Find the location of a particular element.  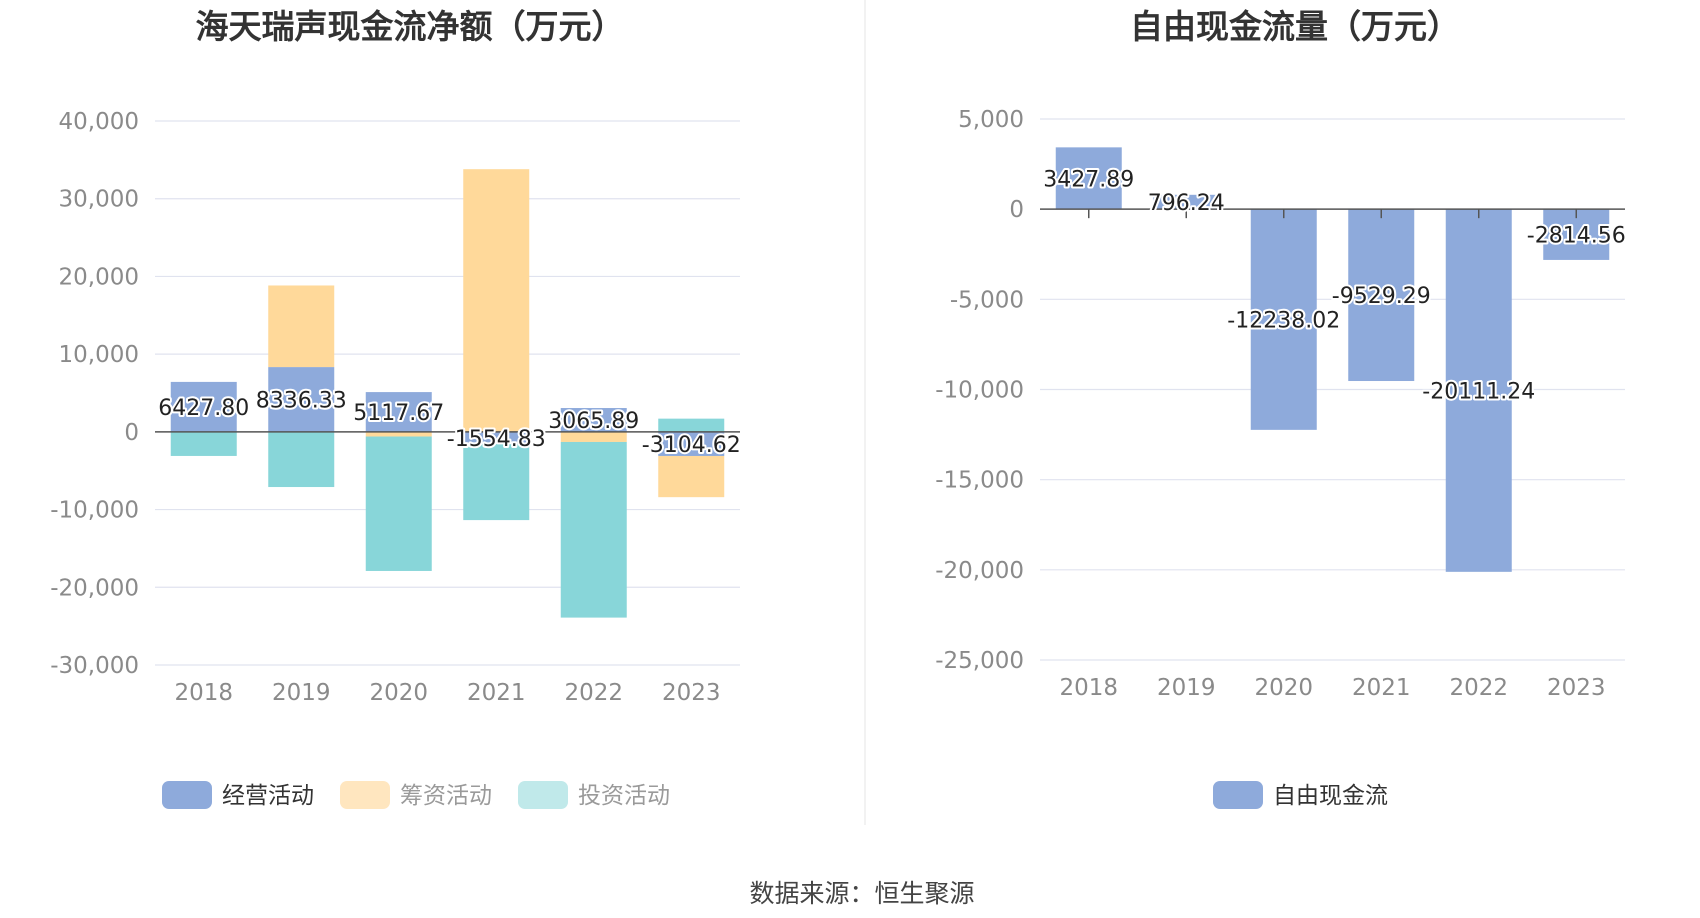

bar-投资活动-2023 is located at coordinates (691, 425).